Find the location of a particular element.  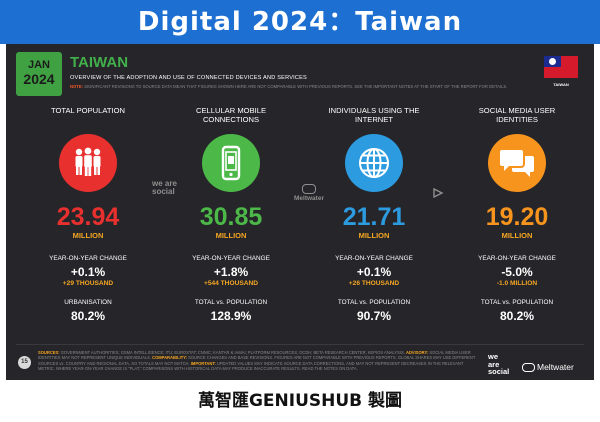

credit-caption: 萬智匯GENIUSHUB 製圖 is located at coordinates (300, 401).